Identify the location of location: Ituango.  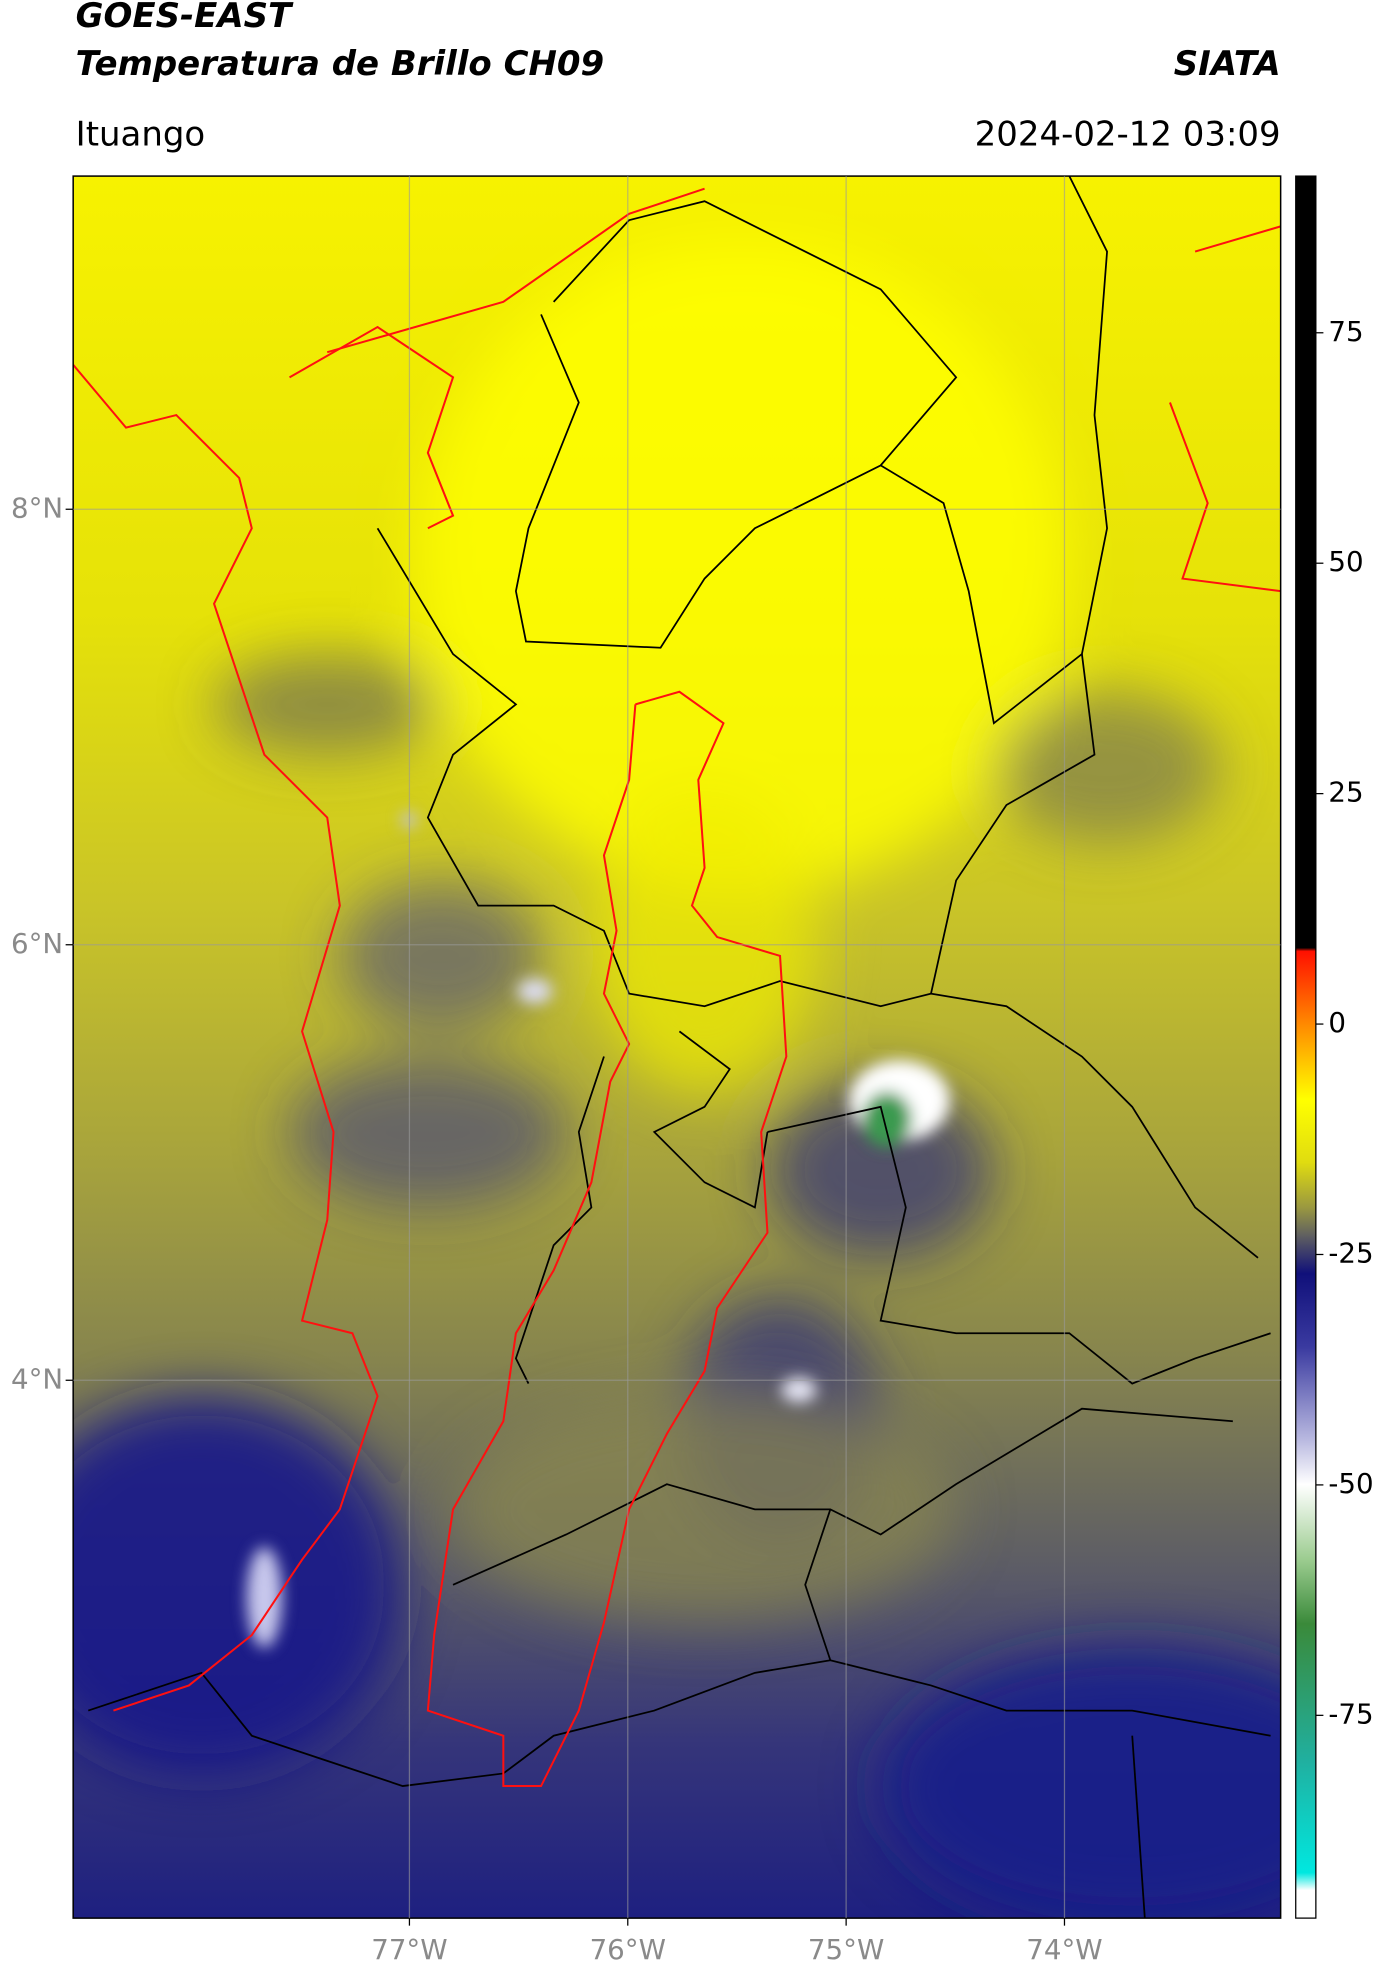
(141, 134).